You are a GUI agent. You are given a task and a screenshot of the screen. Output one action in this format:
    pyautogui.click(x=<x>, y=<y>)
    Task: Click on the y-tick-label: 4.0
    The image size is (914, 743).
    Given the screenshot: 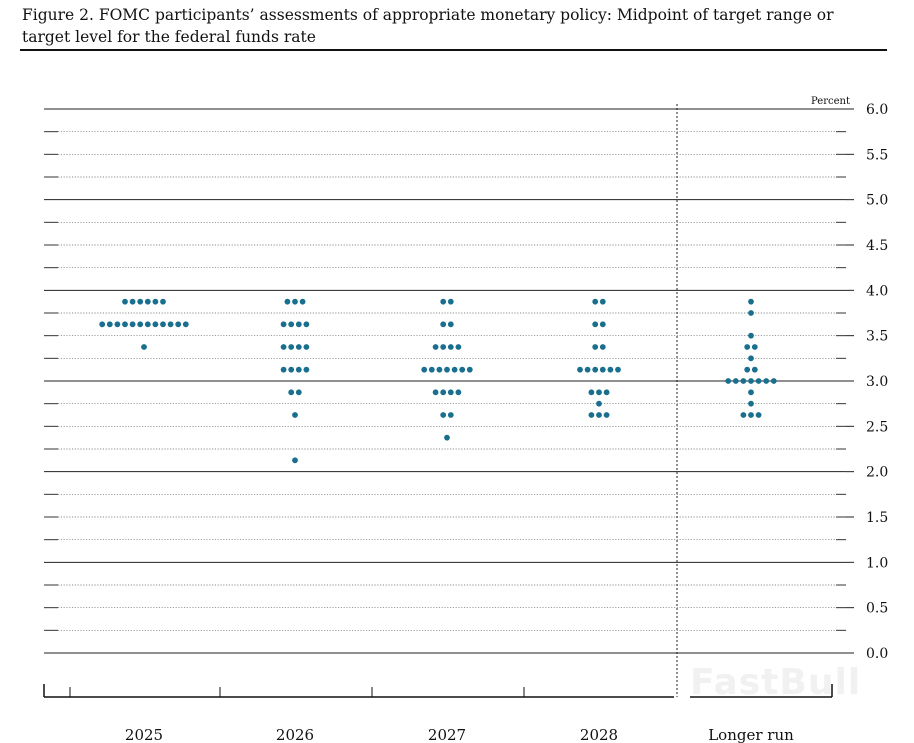 What is the action you would take?
    pyautogui.click(x=877, y=291)
    